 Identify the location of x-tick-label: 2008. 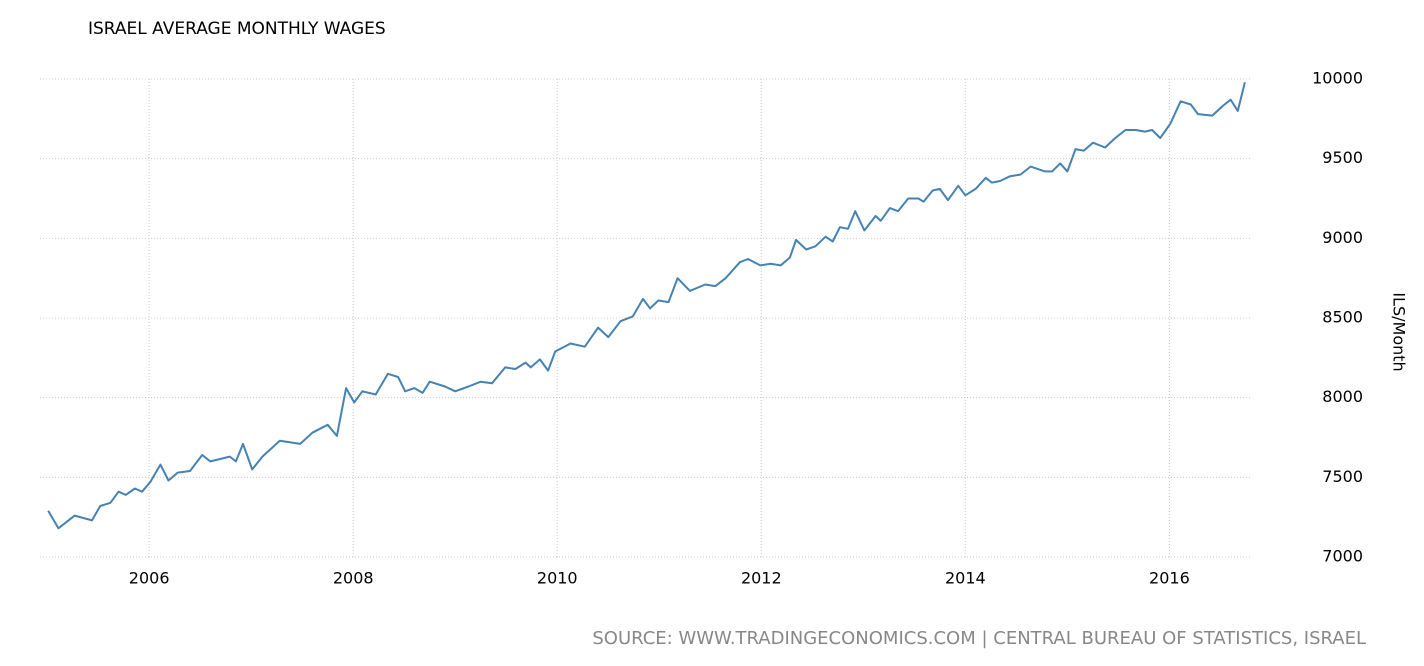
(353, 578).